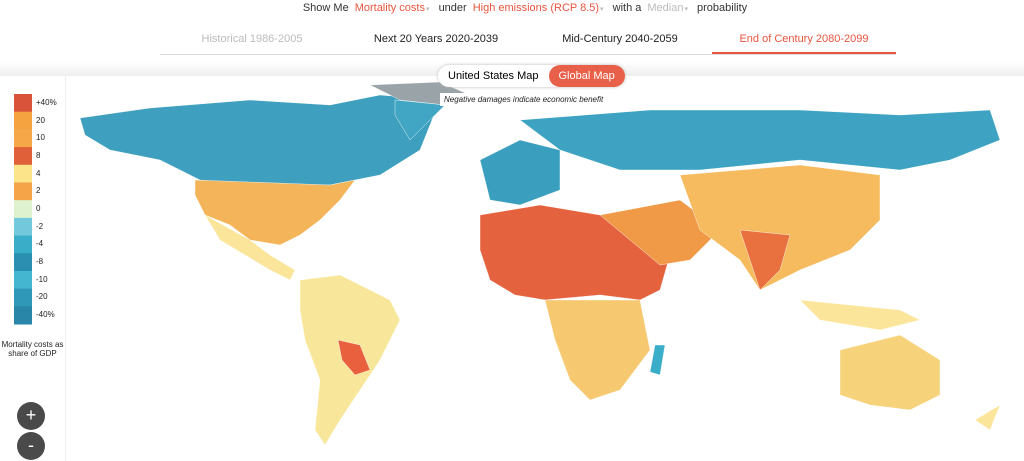 The width and height of the screenshot is (1024, 461). I want to click on text: under, so click(452, 8).